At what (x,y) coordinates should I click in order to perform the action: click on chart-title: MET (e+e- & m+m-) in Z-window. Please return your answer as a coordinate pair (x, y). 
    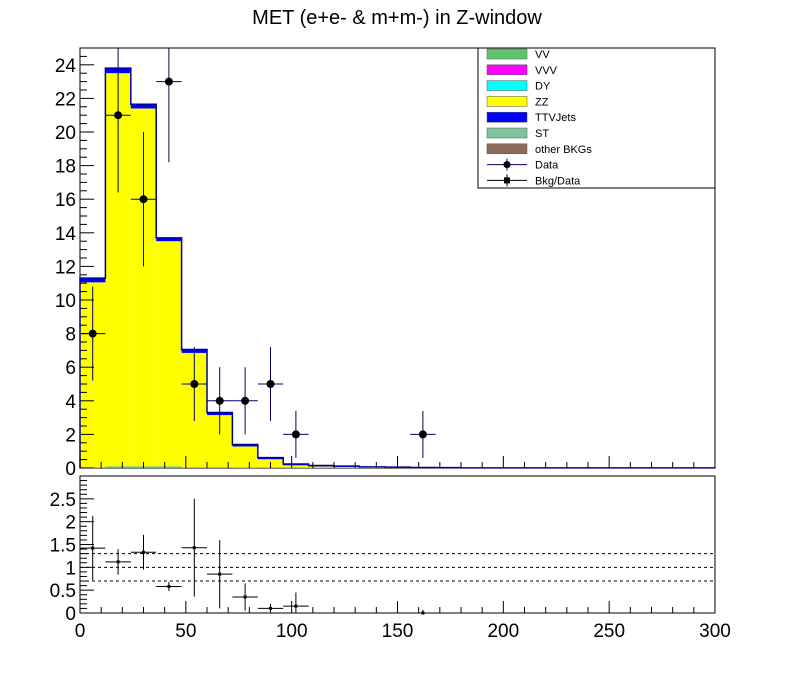
    Looking at the image, I should click on (397, 18).